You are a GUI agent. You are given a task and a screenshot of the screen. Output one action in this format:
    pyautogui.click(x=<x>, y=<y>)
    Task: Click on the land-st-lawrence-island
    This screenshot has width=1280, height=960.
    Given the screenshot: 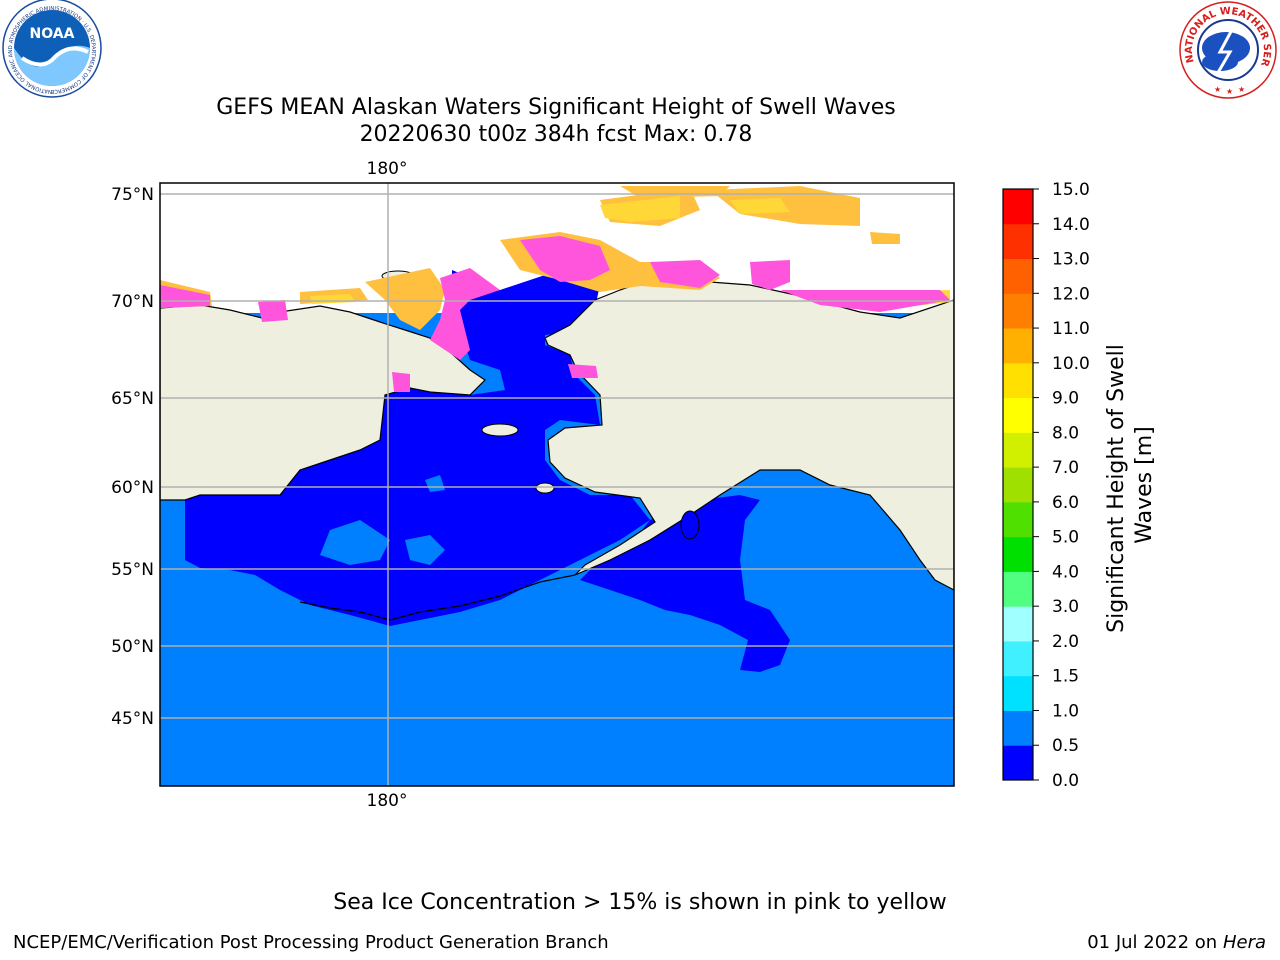 What is the action you would take?
    pyautogui.click(x=500, y=430)
    